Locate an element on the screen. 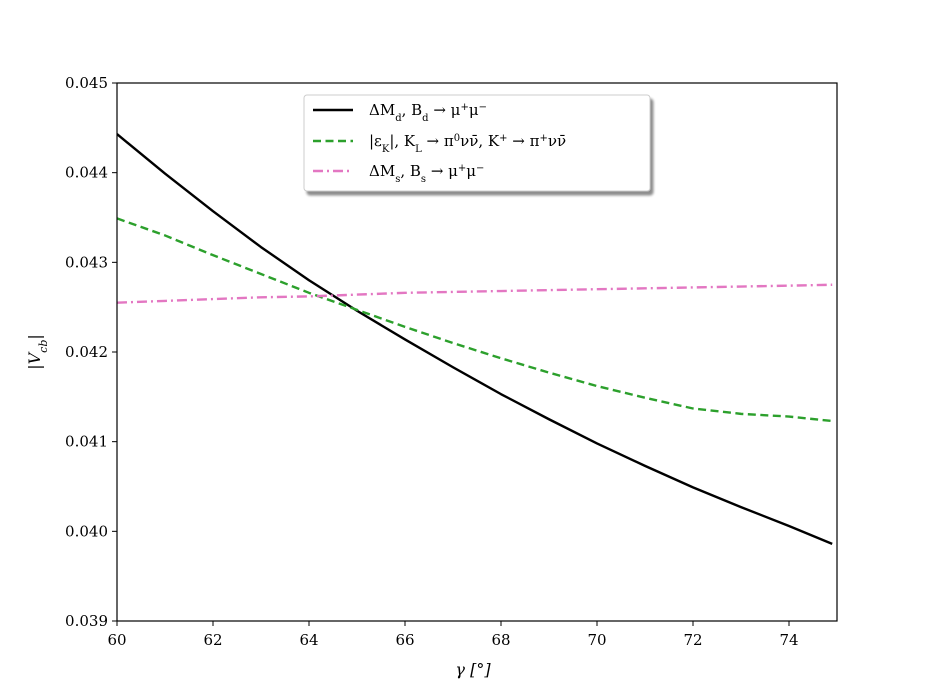 This screenshot has width=930, height=697. y-tick-label: 0.039 is located at coordinates (86, 621).